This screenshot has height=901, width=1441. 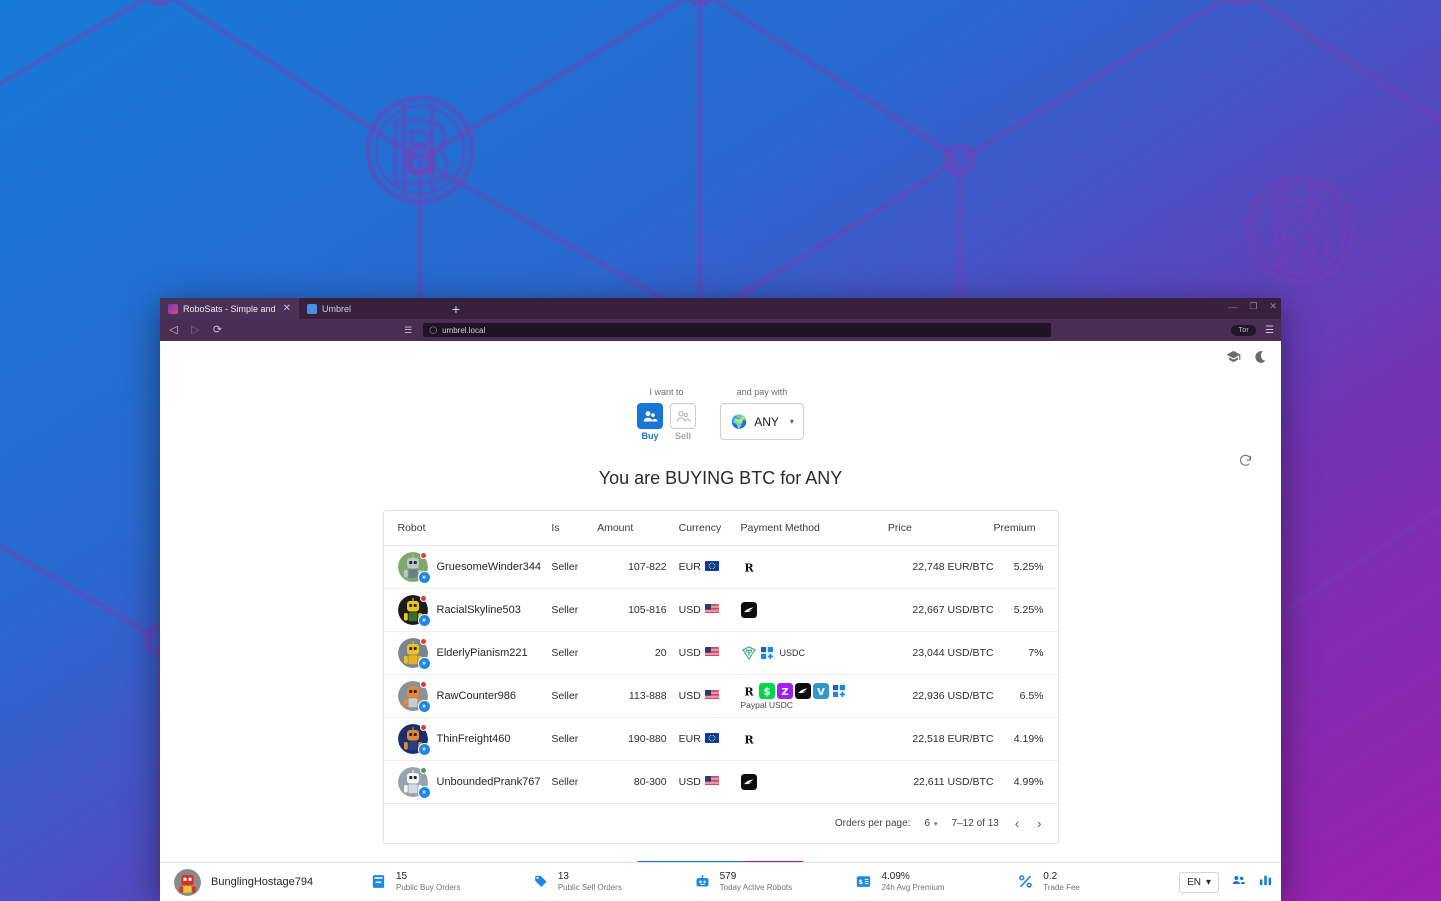 What do you see at coordinates (632, 610) in the screenshot?
I see `order-amount: 105-816` at bounding box center [632, 610].